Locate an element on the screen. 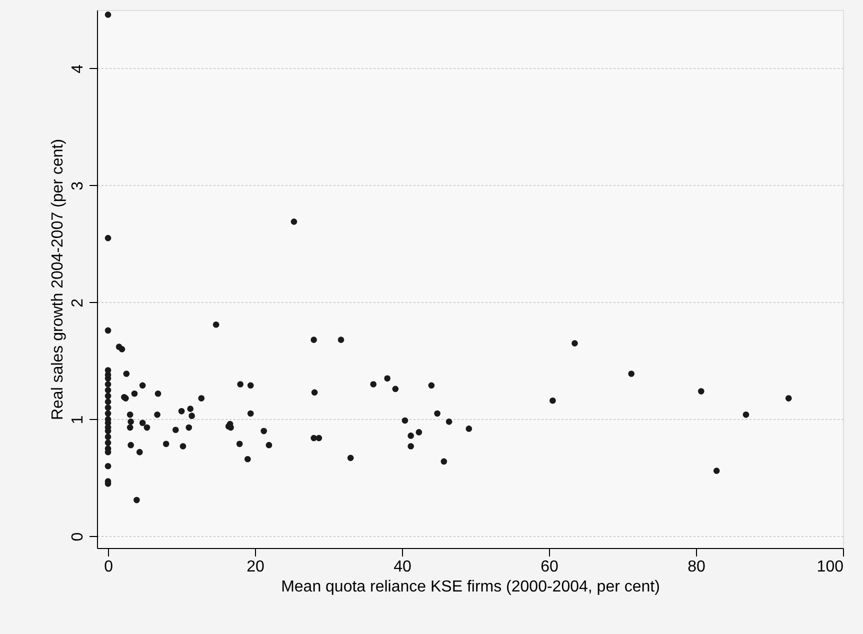  y-axis-title: Real sales growth 2004-2007 (per cent) is located at coordinates (58, 279).